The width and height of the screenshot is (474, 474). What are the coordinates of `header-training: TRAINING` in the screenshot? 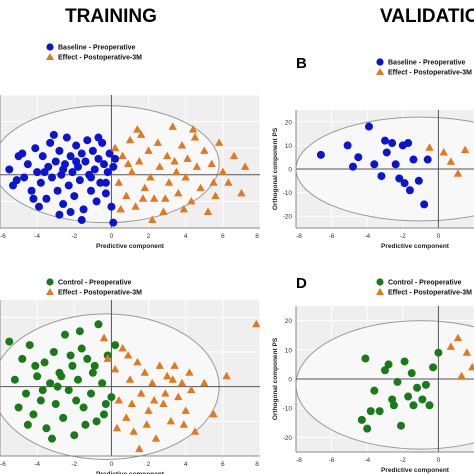 It's located at (111, 16).